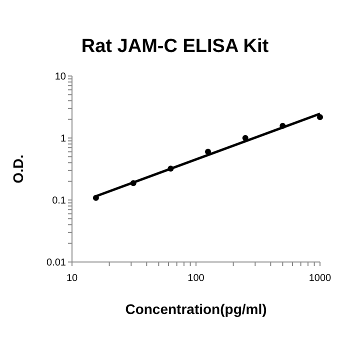 The height and width of the screenshot is (350, 350). What do you see at coordinates (72, 278) in the screenshot?
I see `x-tick-label: 10` at bounding box center [72, 278].